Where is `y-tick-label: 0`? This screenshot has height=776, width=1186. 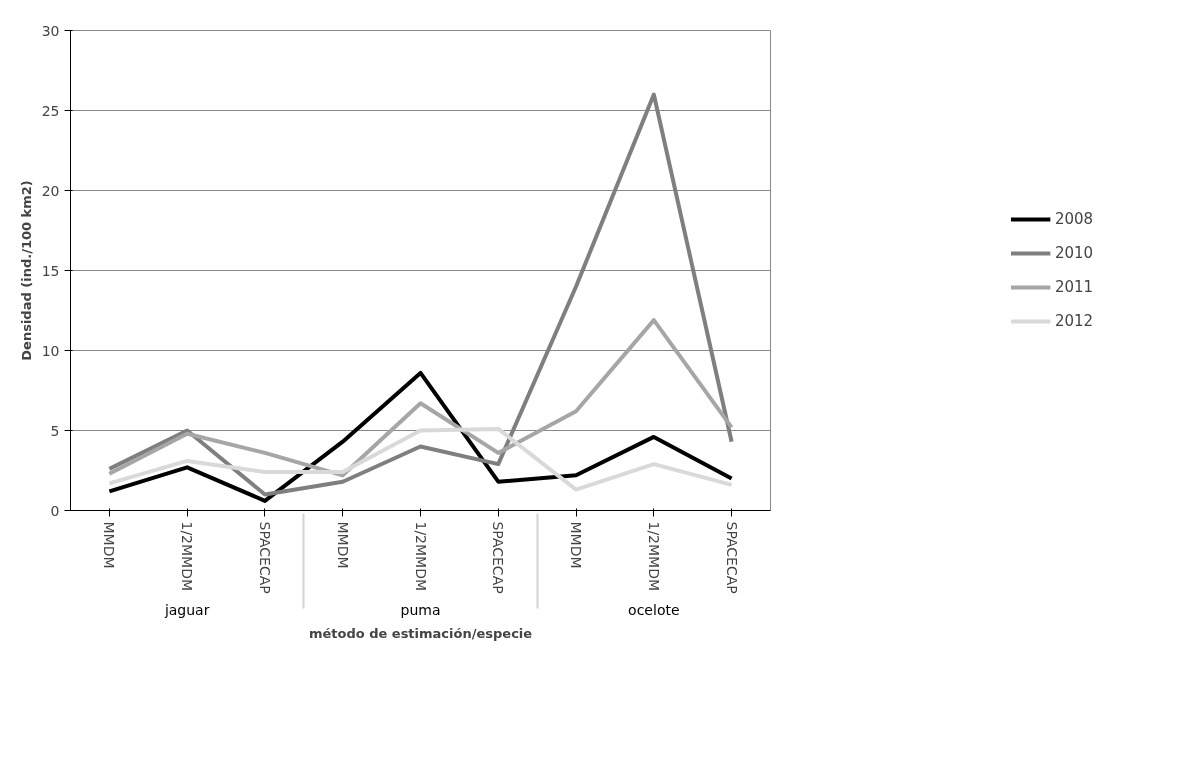 y-tick-label: 0 is located at coordinates (55, 510).